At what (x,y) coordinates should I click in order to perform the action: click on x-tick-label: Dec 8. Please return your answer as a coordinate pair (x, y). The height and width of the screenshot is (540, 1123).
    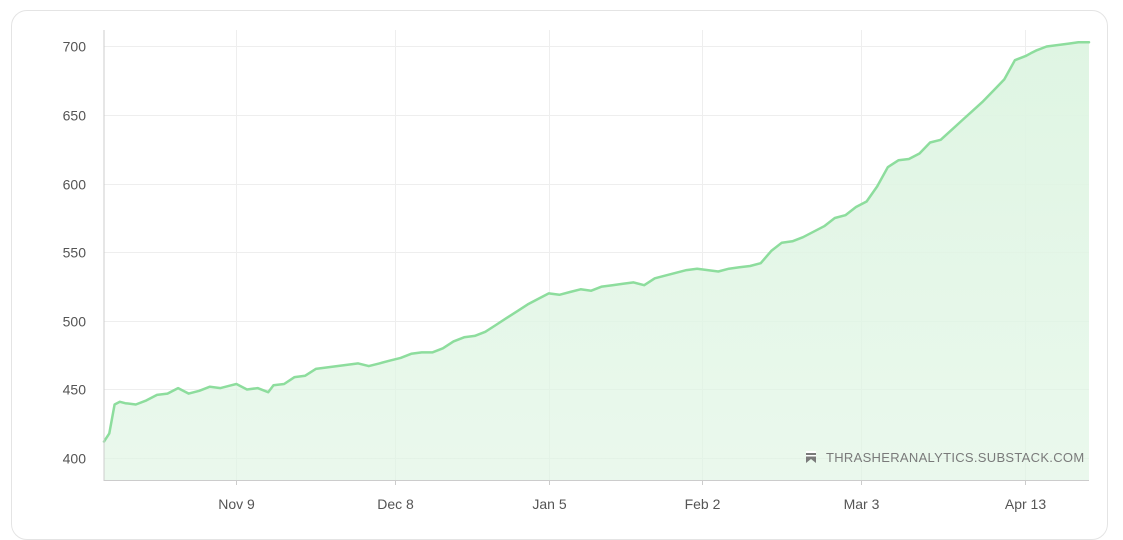
    Looking at the image, I should click on (395, 504).